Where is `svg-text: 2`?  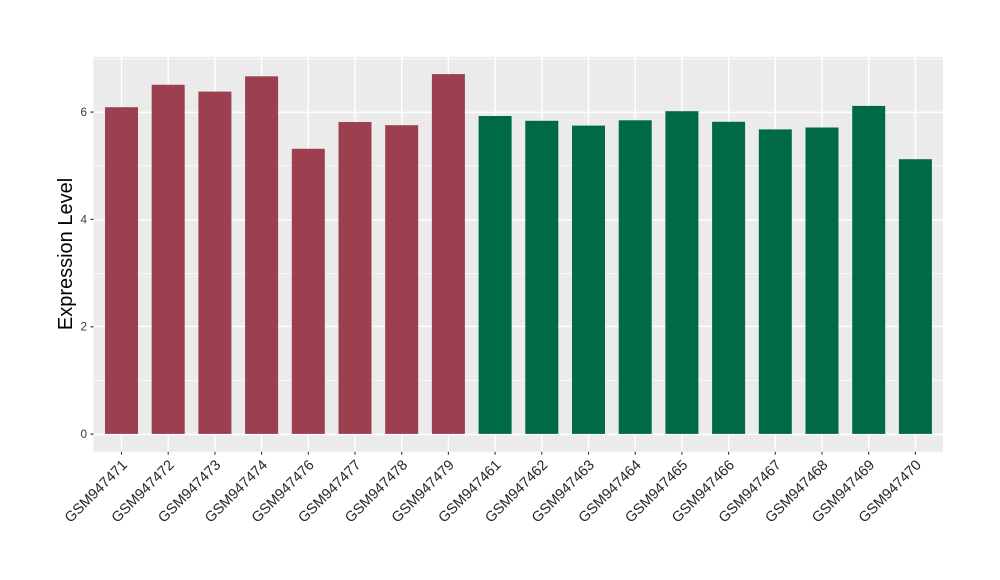
svg-text: 2 is located at coordinates (83, 327).